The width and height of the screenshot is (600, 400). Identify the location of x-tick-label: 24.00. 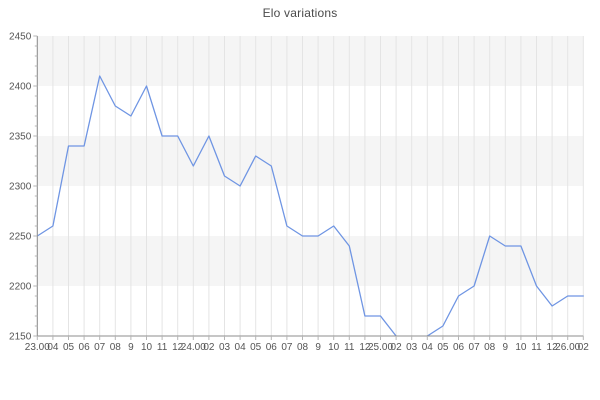
(193, 347).